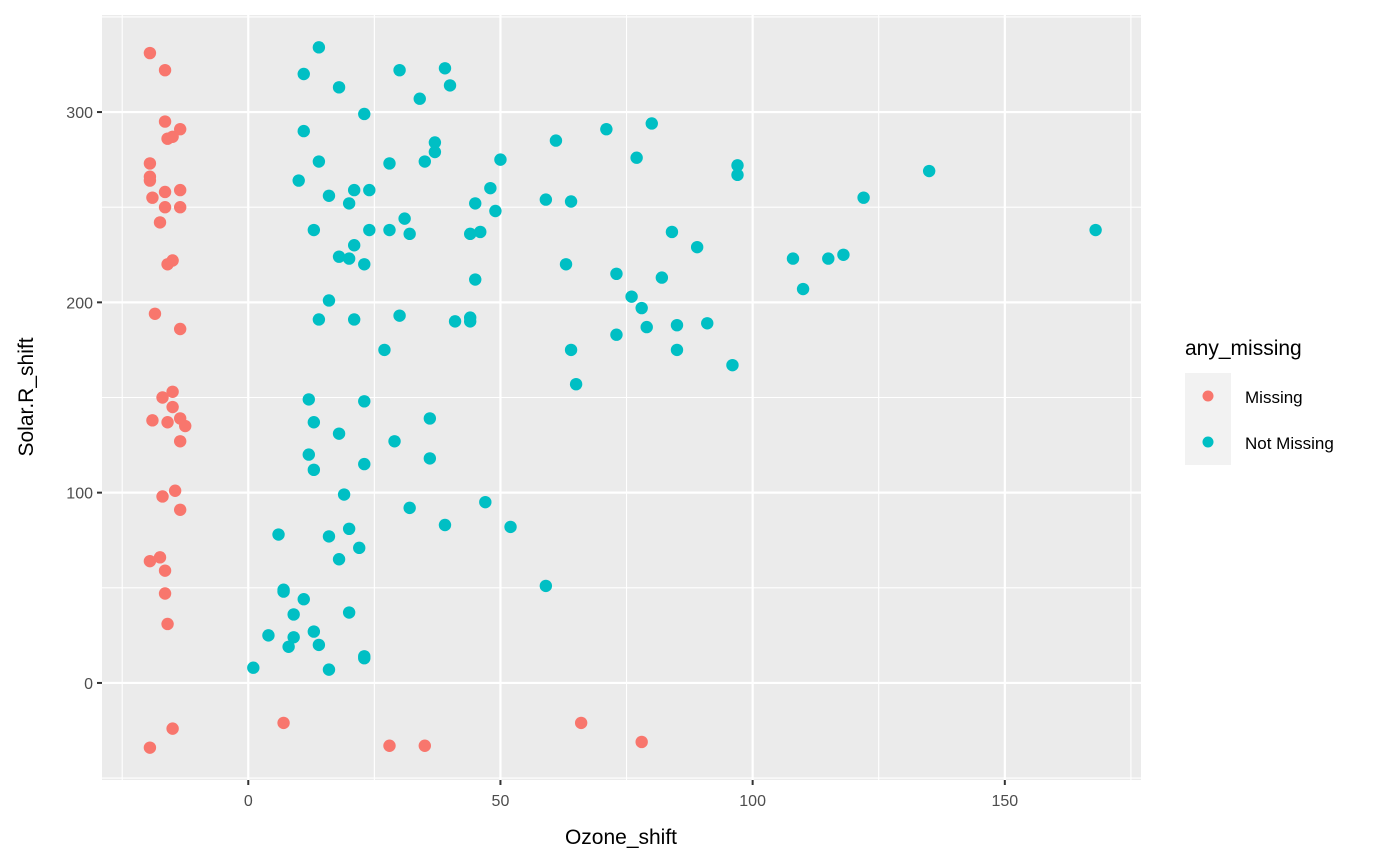  Describe the element at coordinates (1004, 801) in the screenshot. I see `x-tick-label: 150` at that location.